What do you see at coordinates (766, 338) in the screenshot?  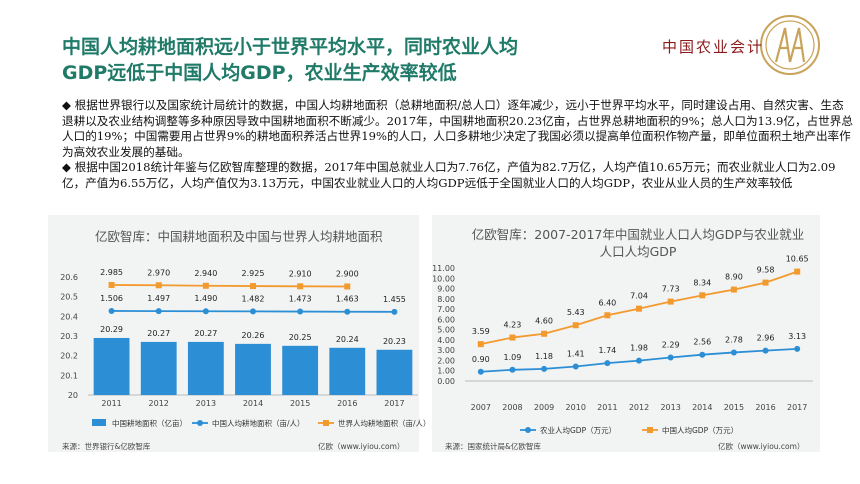 I see `data-label: 2.96` at bounding box center [766, 338].